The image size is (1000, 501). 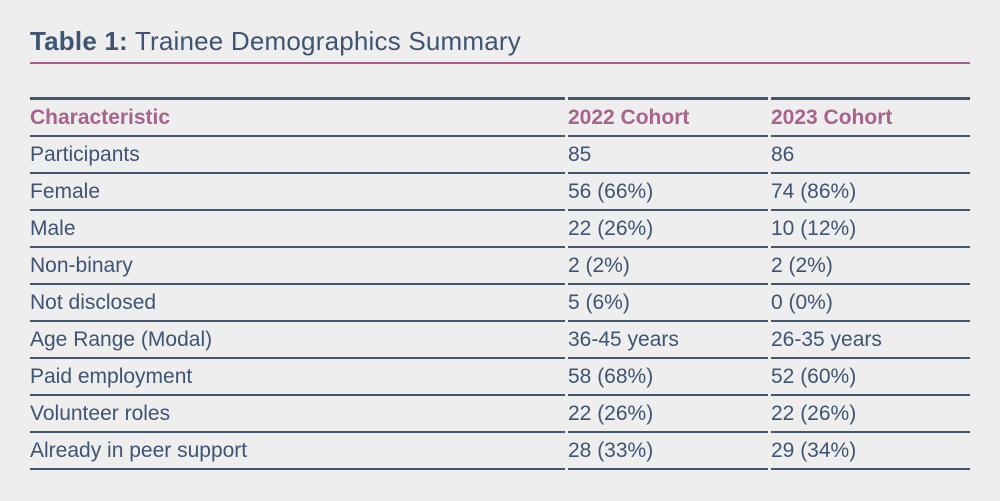 I want to click on cell-characteristic: Already in peer support, so click(x=297, y=451).